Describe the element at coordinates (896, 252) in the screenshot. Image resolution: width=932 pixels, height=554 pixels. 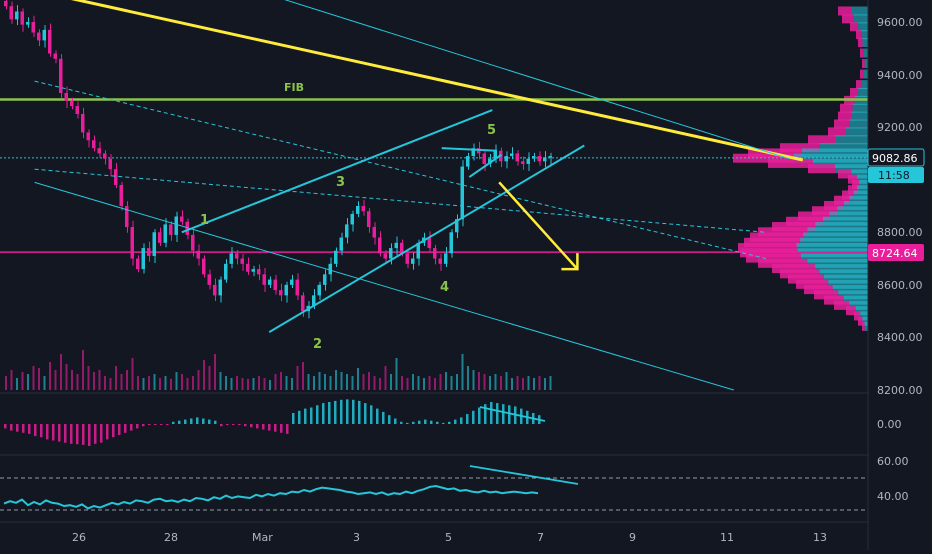
I see `horizontal-level-badge: 8724.64` at that location.